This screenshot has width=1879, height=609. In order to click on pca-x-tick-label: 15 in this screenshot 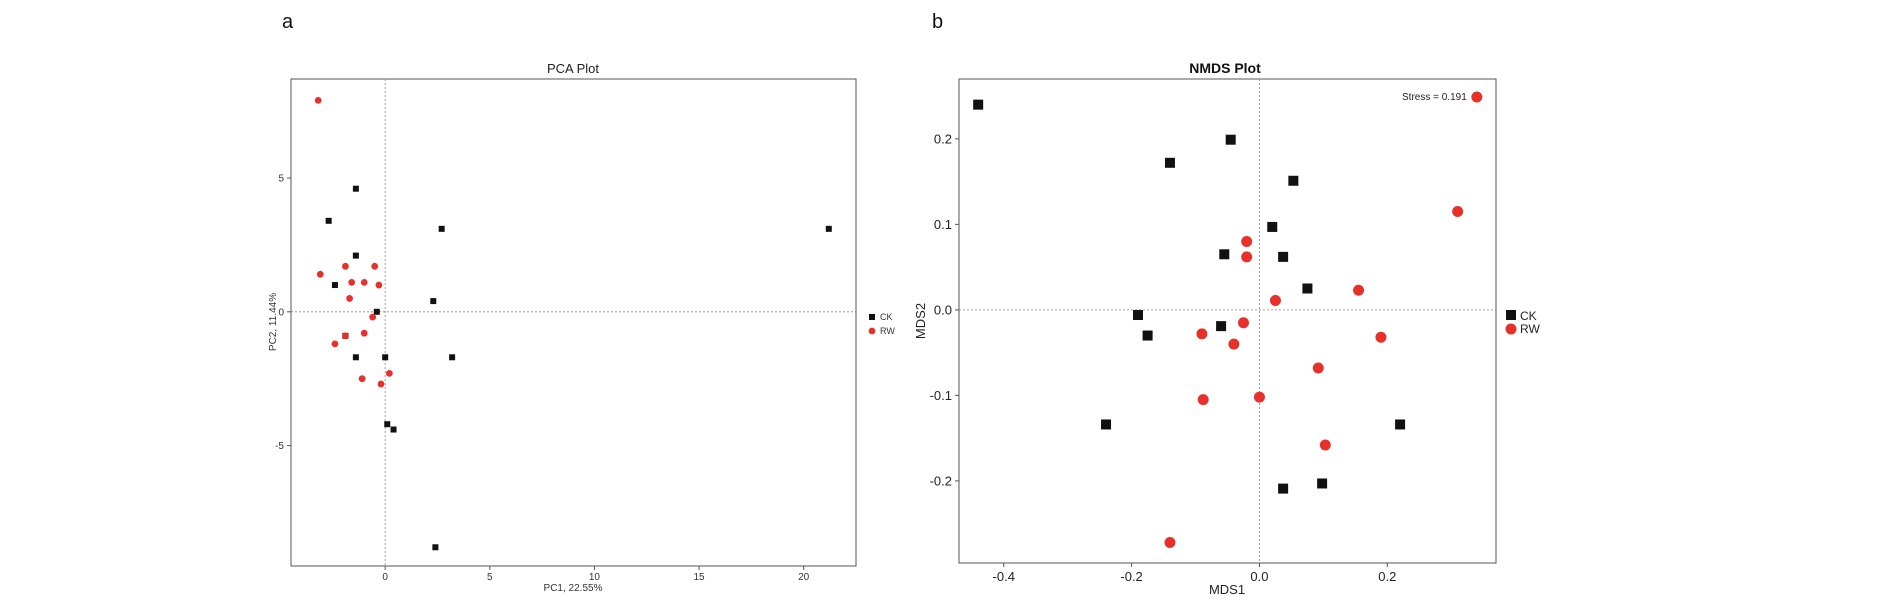, I will do `click(699, 577)`.